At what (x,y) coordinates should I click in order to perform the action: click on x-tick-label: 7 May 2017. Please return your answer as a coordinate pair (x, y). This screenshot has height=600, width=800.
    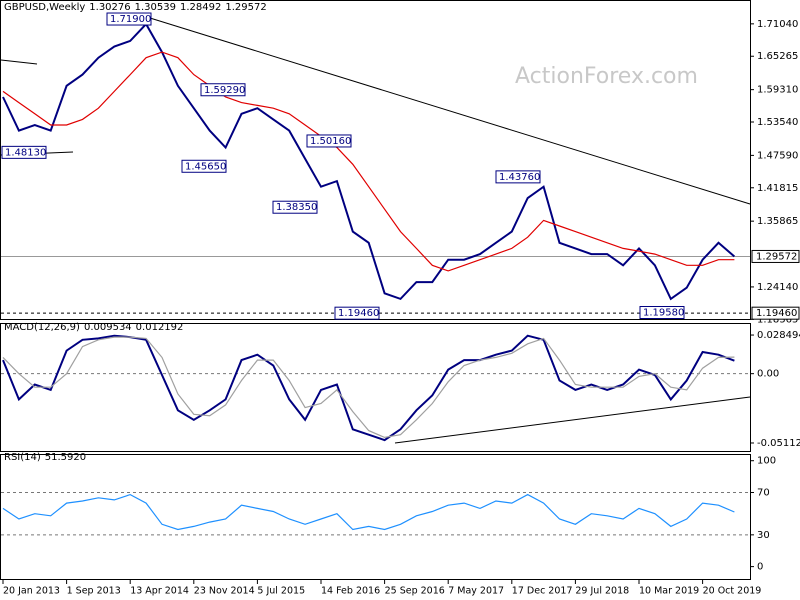
    Looking at the image, I should click on (476, 591).